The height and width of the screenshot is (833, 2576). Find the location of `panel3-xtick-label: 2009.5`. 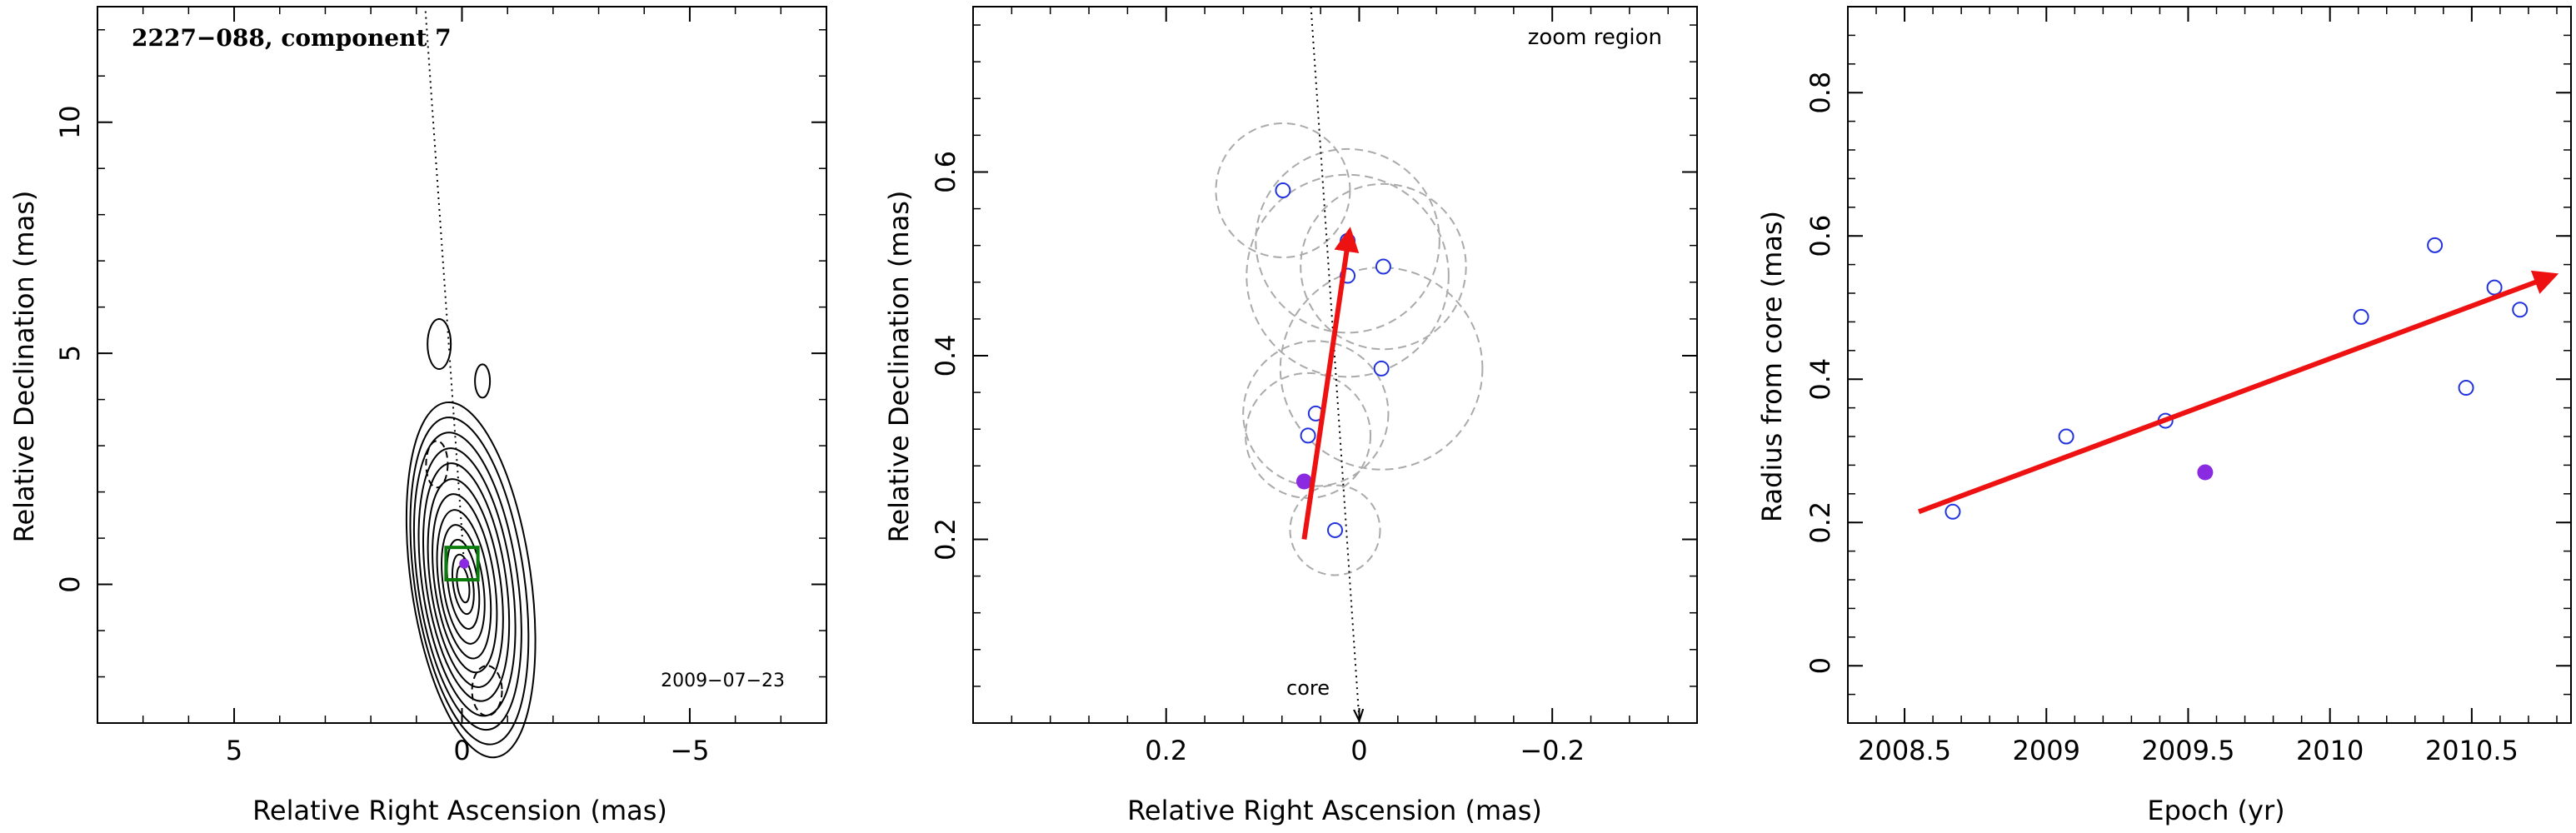

panel3-xtick-label: 2009.5 is located at coordinates (2187, 750).